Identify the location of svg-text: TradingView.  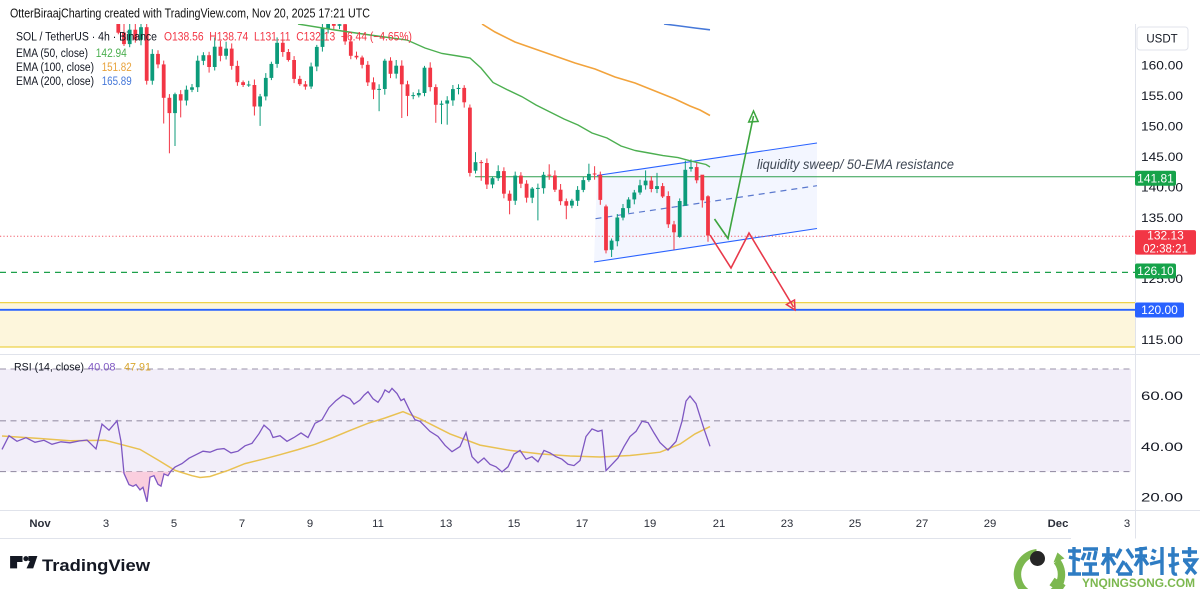
(96, 565).